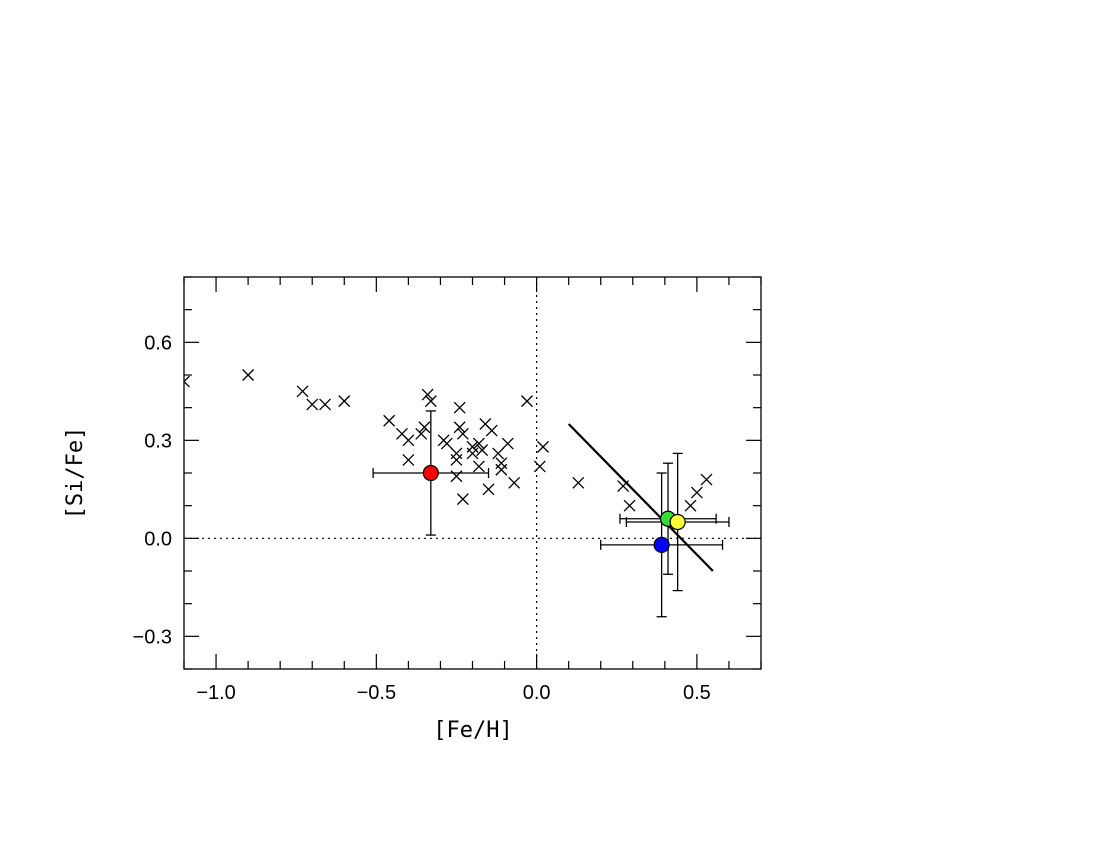  Describe the element at coordinates (376, 693) in the screenshot. I see `x-tick-label: −0.5` at that location.